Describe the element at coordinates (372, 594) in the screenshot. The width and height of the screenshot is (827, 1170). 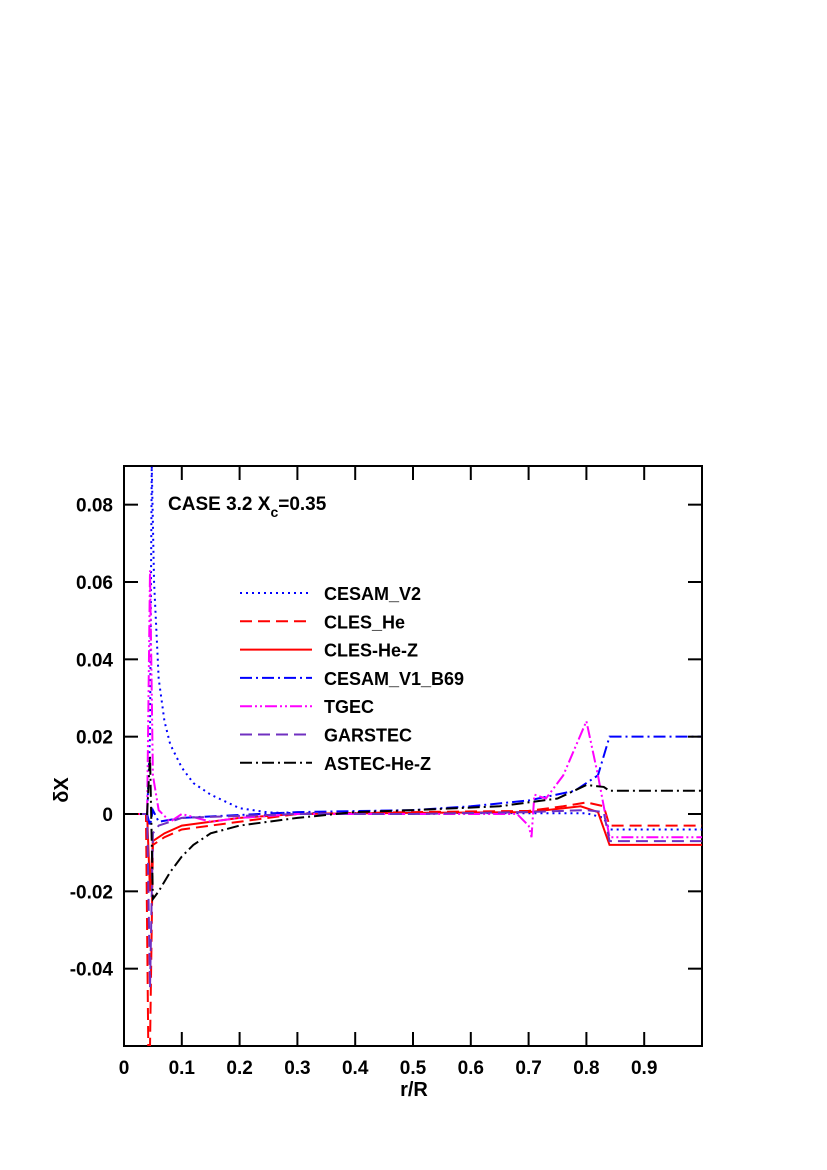
I see `legend-label: CESAM_V2` at that location.